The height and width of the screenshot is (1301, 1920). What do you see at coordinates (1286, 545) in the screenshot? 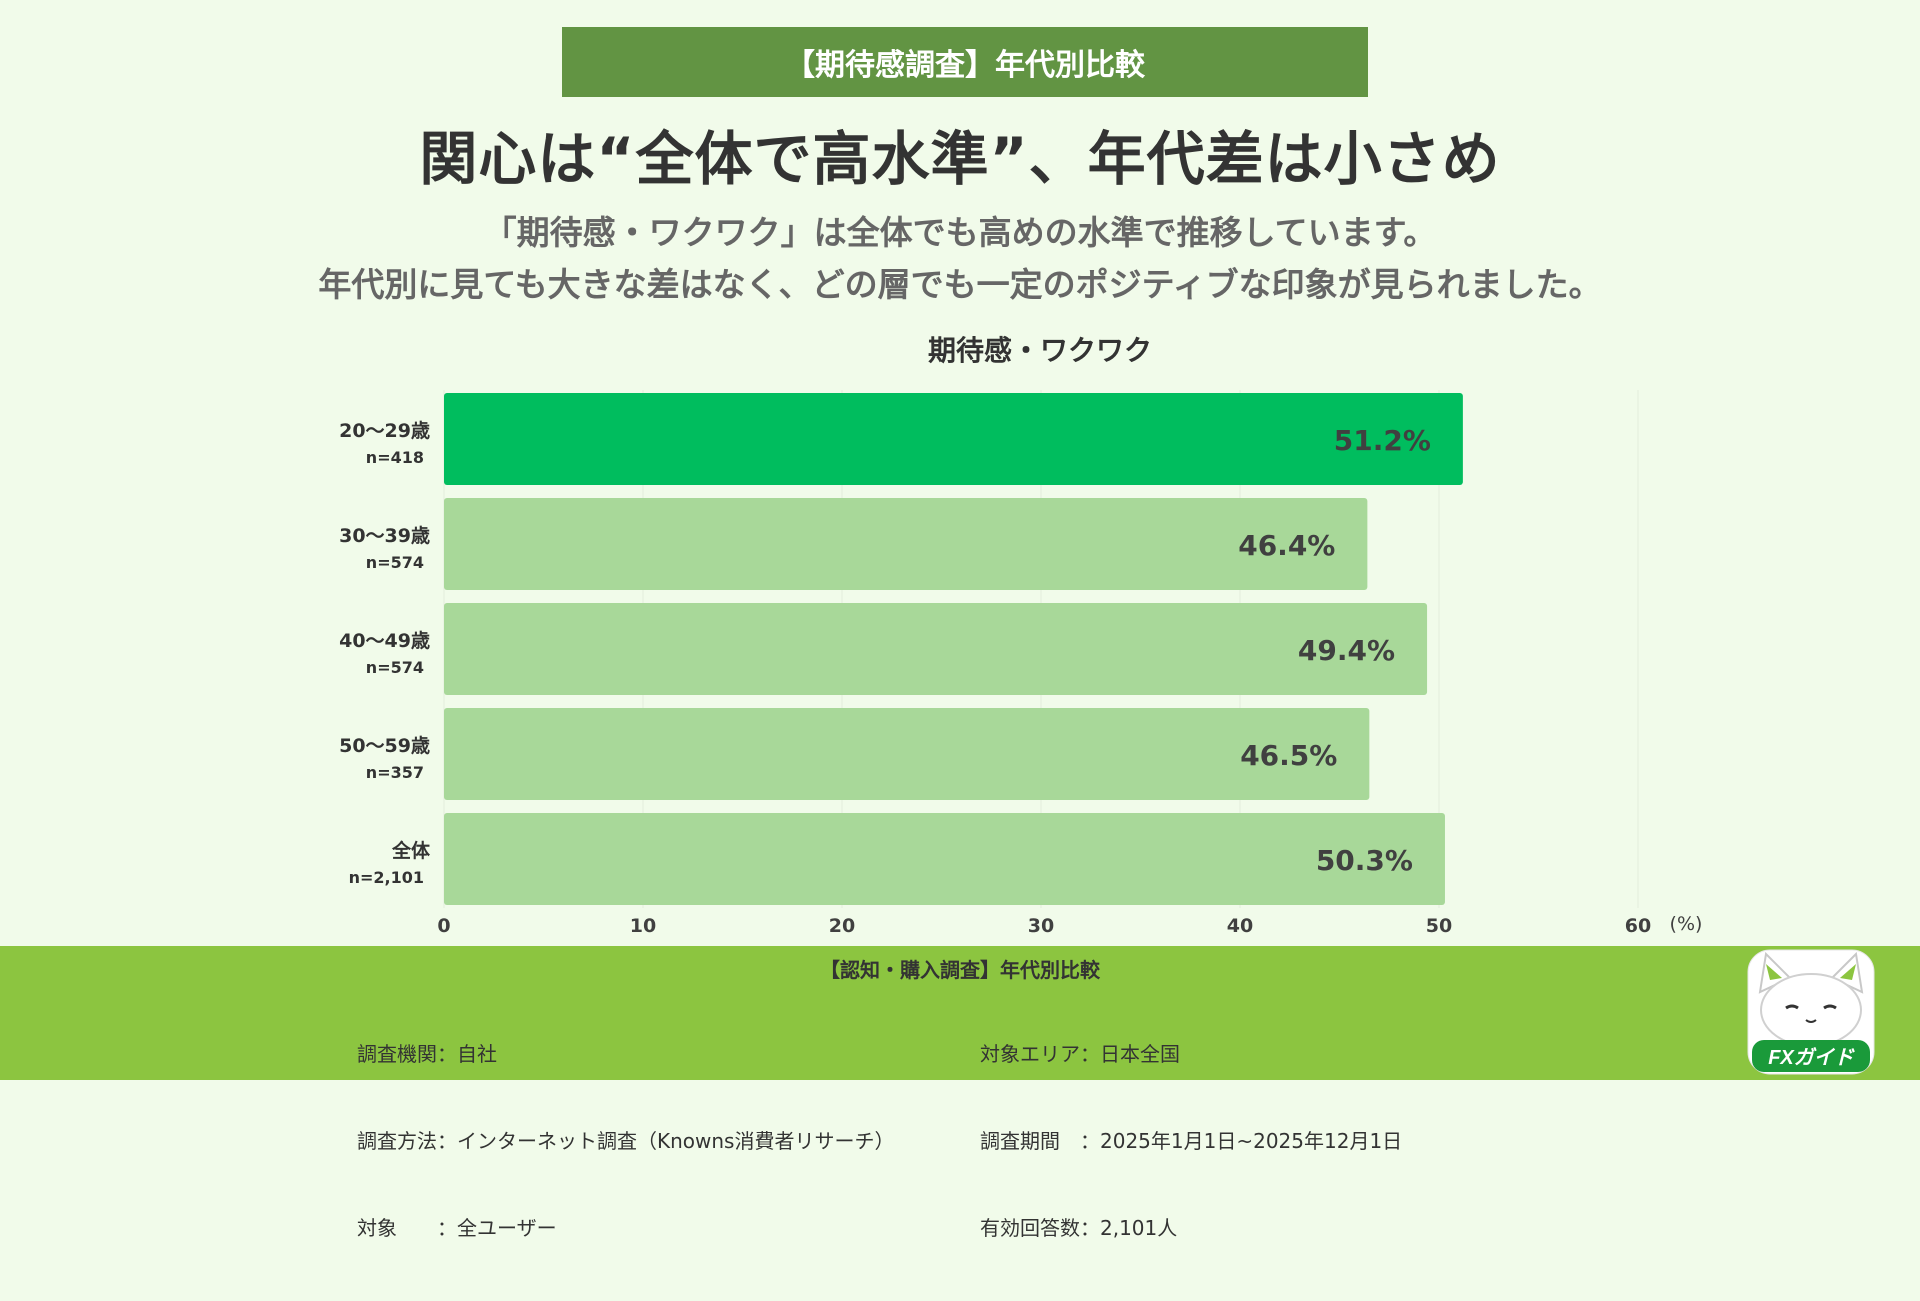
I see `bar-value-label: 46.4%` at bounding box center [1286, 545].